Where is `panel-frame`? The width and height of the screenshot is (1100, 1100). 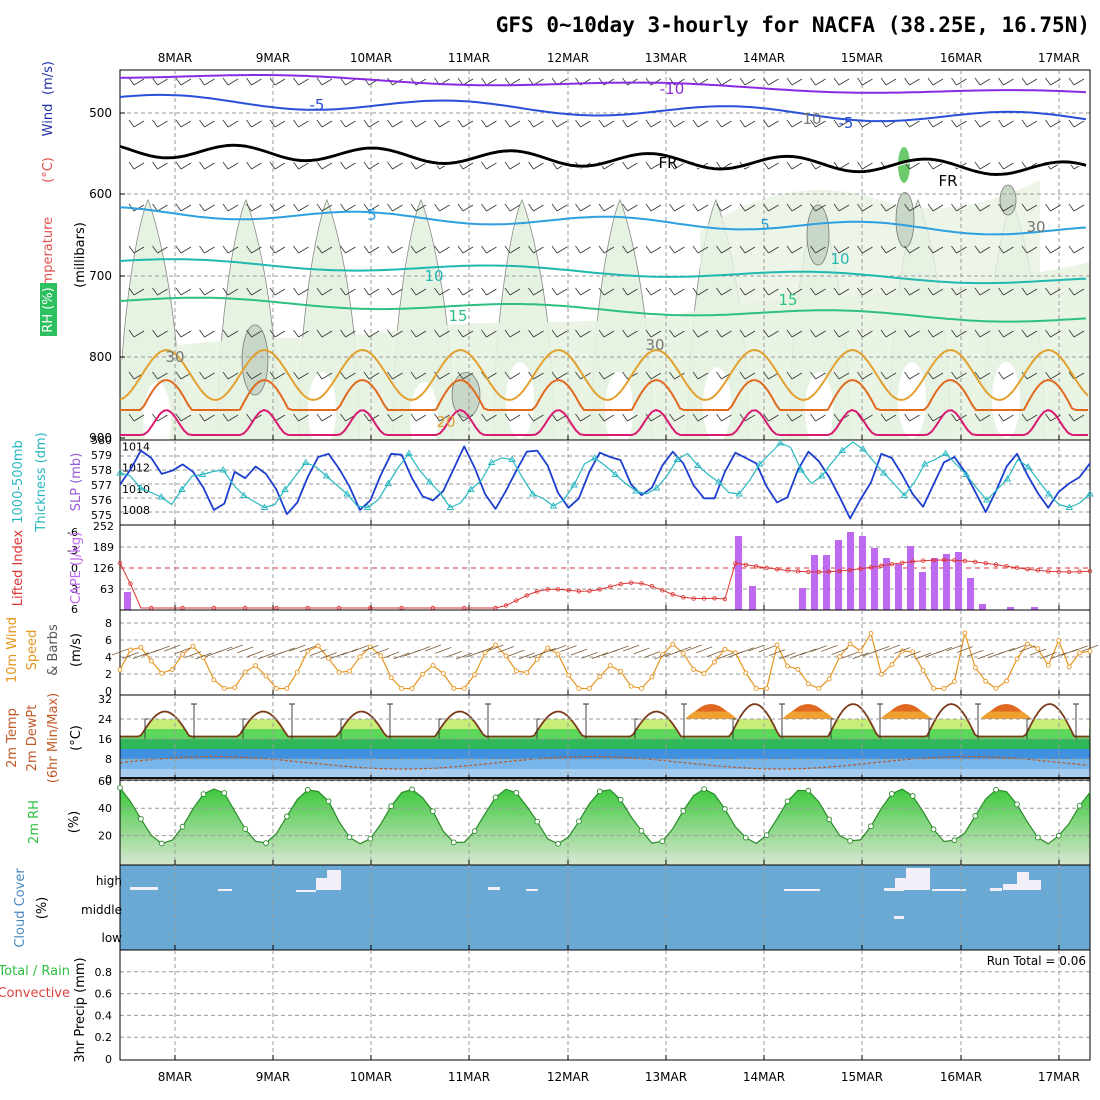 panel-frame is located at coordinates (605, 1005).